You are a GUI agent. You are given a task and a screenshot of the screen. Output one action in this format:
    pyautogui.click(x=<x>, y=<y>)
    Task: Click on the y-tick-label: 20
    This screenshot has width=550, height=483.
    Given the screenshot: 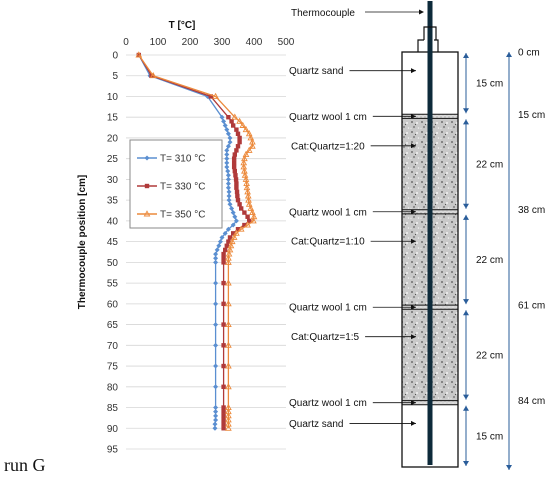 What is the action you would take?
    pyautogui.click(x=113, y=138)
    